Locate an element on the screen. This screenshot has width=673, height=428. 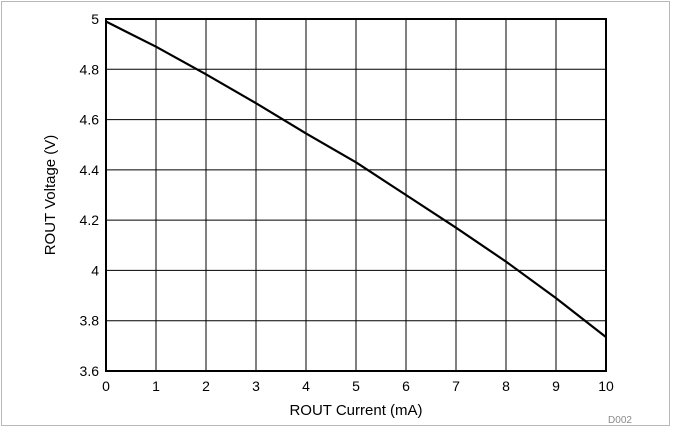
x-tick-label: 10 is located at coordinates (606, 386).